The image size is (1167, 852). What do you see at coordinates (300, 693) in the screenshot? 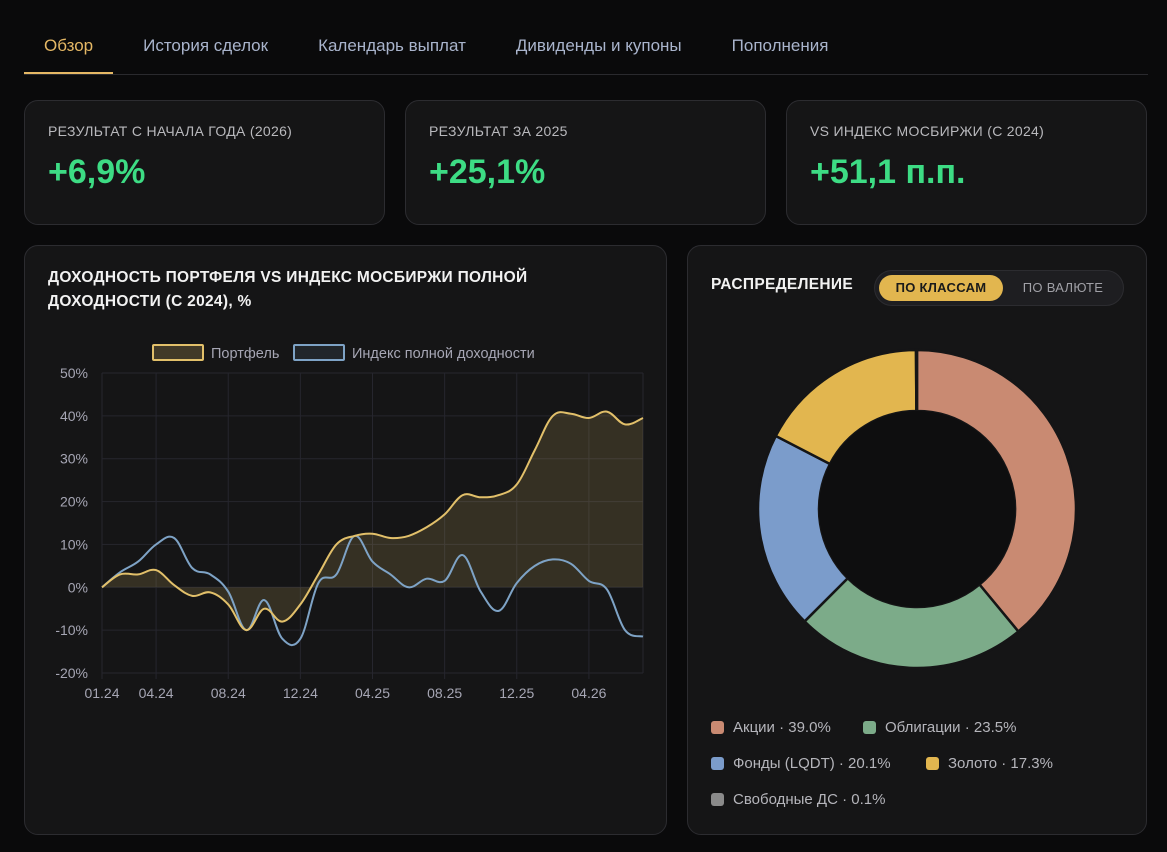
I see `x-tick-label: 12.24` at bounding box center [300, 693].